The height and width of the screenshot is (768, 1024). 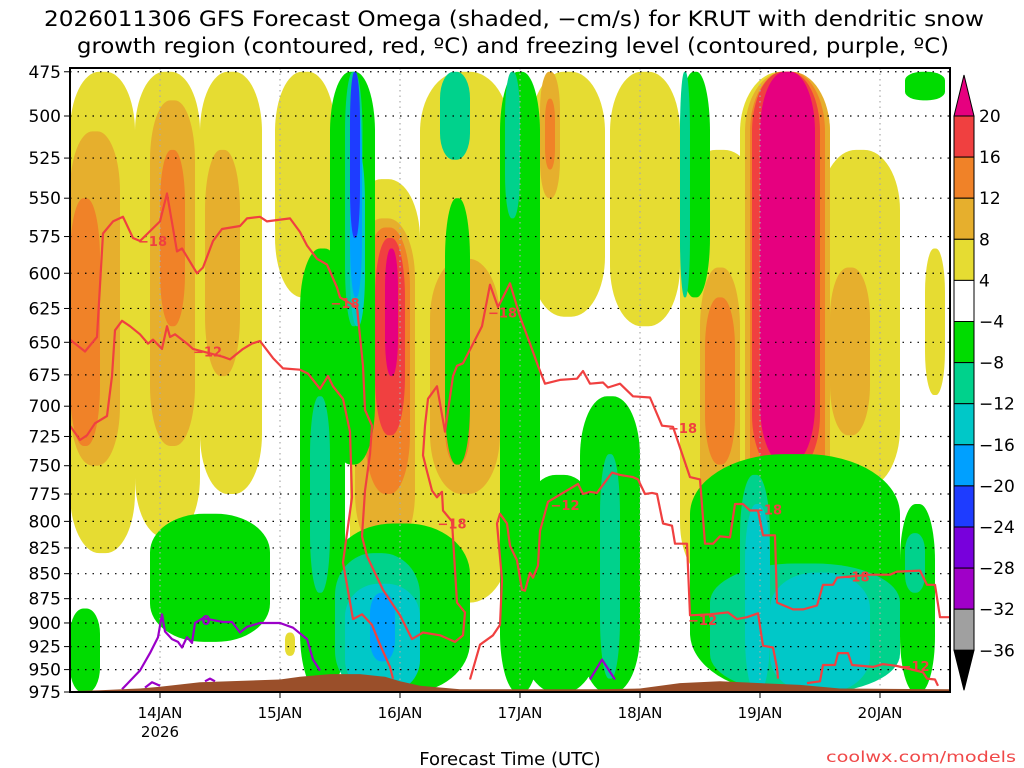 I want to click on colorbar-label: 16, so click(x=990, y=158).